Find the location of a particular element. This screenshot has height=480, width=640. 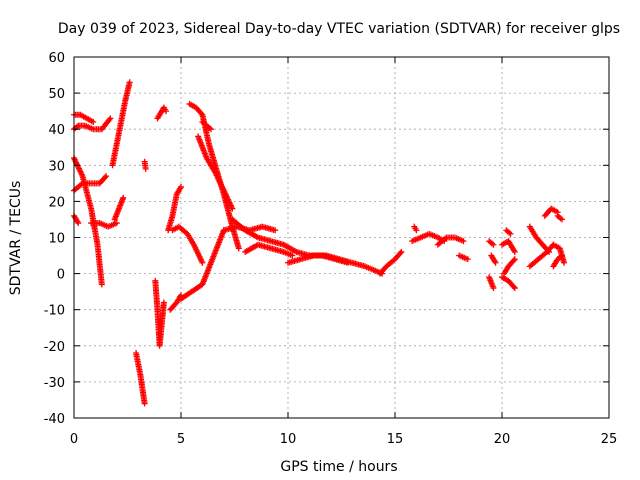

x-tick-label: 20 is located at coordinates (502, 439).